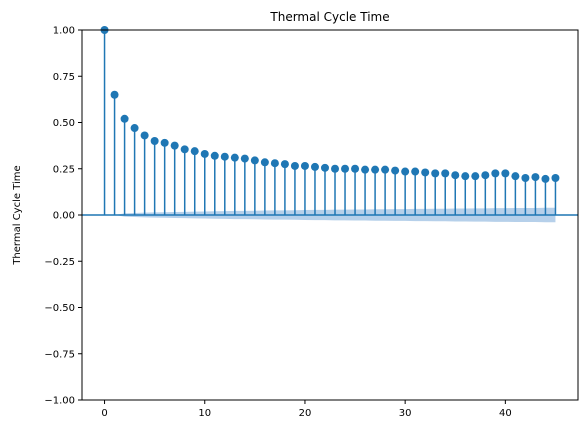  I want to click on y-tick-label: 0.75, so click(64, 77).